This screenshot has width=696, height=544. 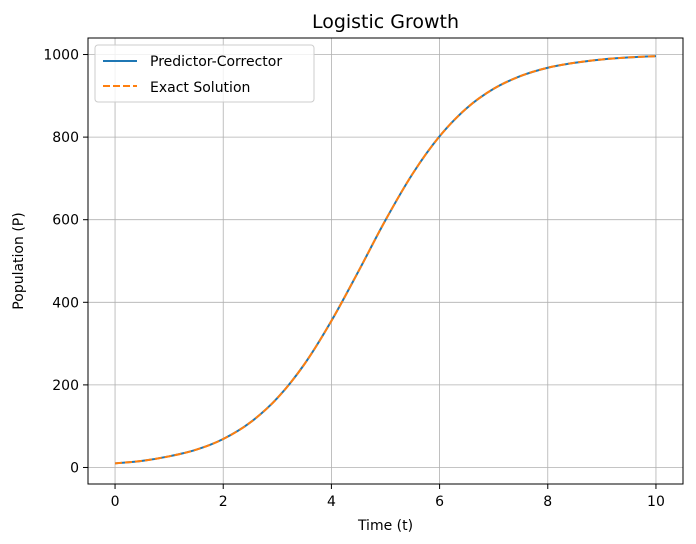 I want to click on y-axis-label: Population (P), so click(x=19, y=260).